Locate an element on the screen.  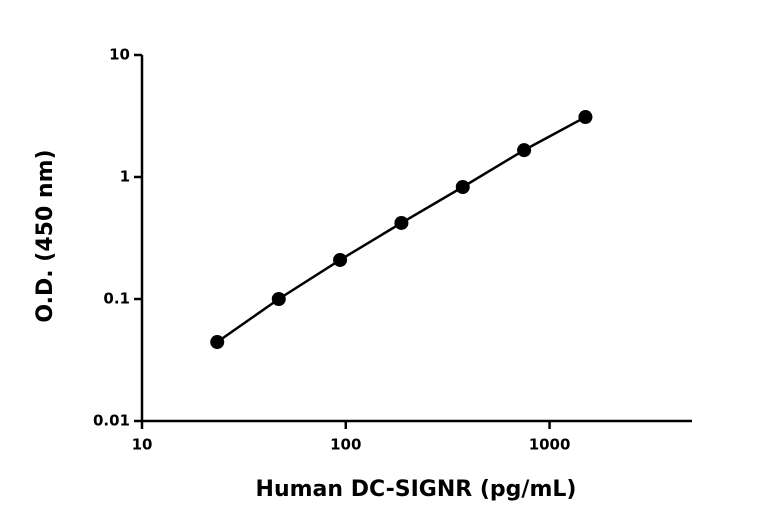
y-tick-label: 0.1 is located at coordinates (116, 299).